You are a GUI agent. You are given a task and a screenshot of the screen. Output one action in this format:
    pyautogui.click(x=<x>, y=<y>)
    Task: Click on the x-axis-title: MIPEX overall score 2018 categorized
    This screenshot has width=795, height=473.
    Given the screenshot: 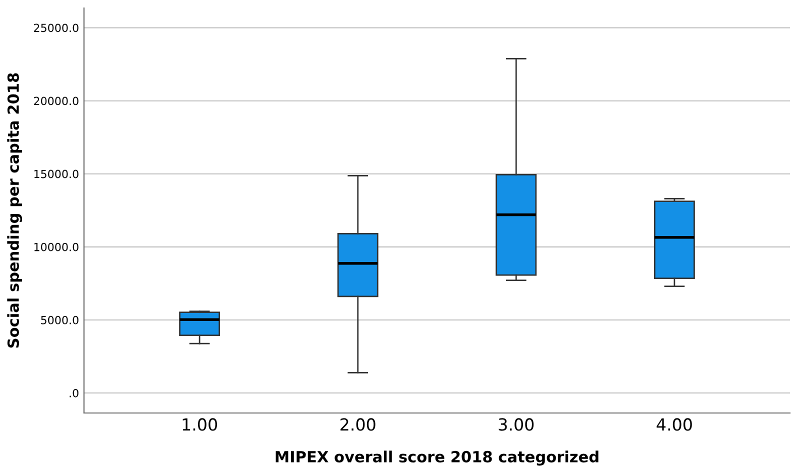 What is the action you would take?
    pyautogui.click(x=437, y=458)
    